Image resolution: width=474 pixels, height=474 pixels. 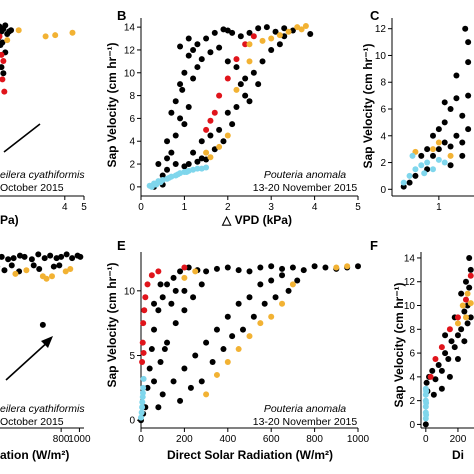 I want to click on panel-e-x-tick-label: 400, so click(x=227, y=439).